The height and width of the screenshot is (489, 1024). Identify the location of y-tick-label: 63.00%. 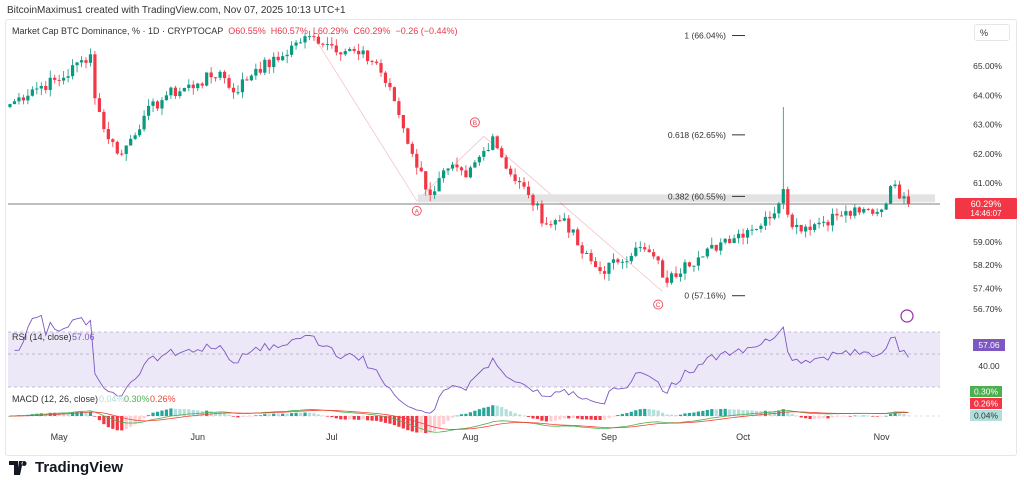
(987, 125).